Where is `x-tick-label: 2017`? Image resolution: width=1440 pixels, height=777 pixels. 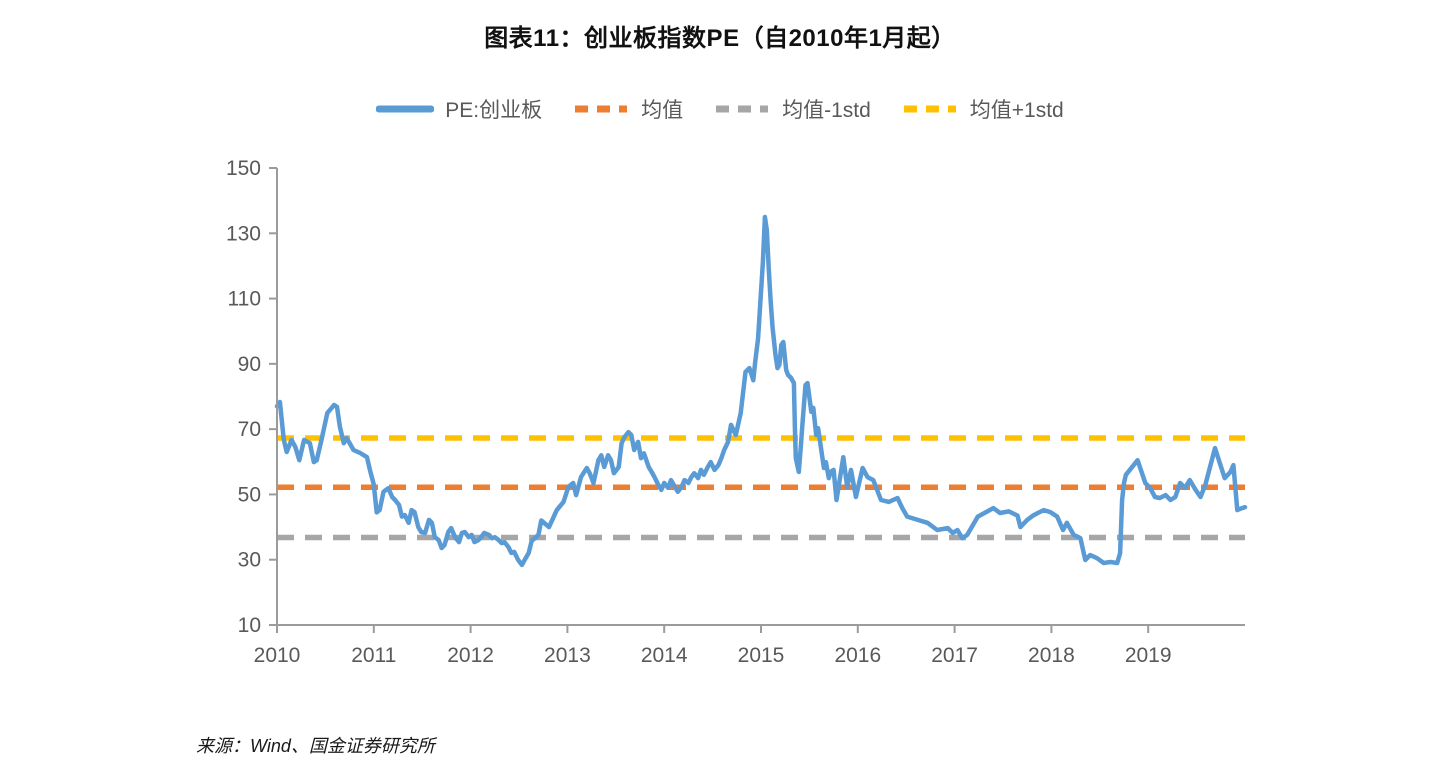
x-tick-label: 2017 is located at coordinates (954, 655).